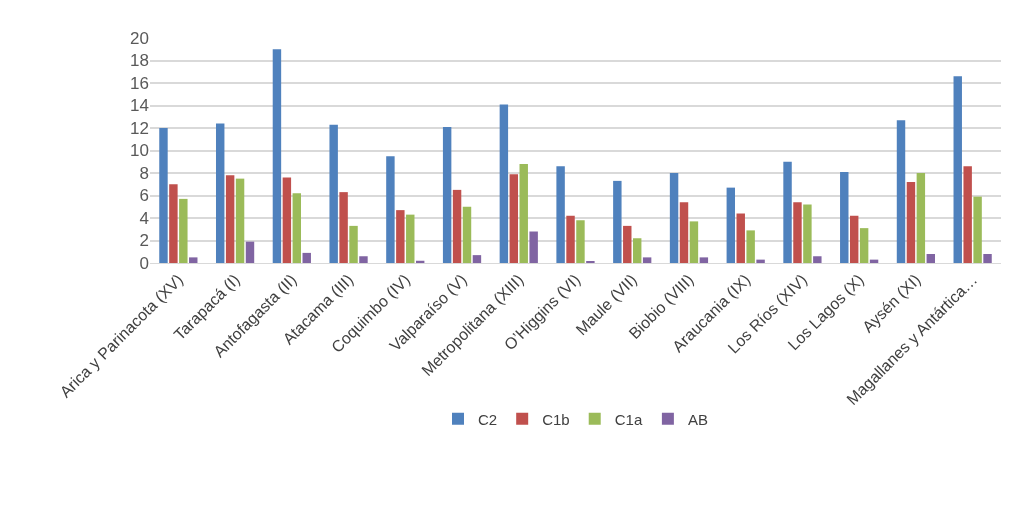 The height and width of the screenshot is (525, 1026). What do you see at coordinates (556, 419) in the screenshot?
I see `legend-label: C1b` at bounding box center [556, 419].